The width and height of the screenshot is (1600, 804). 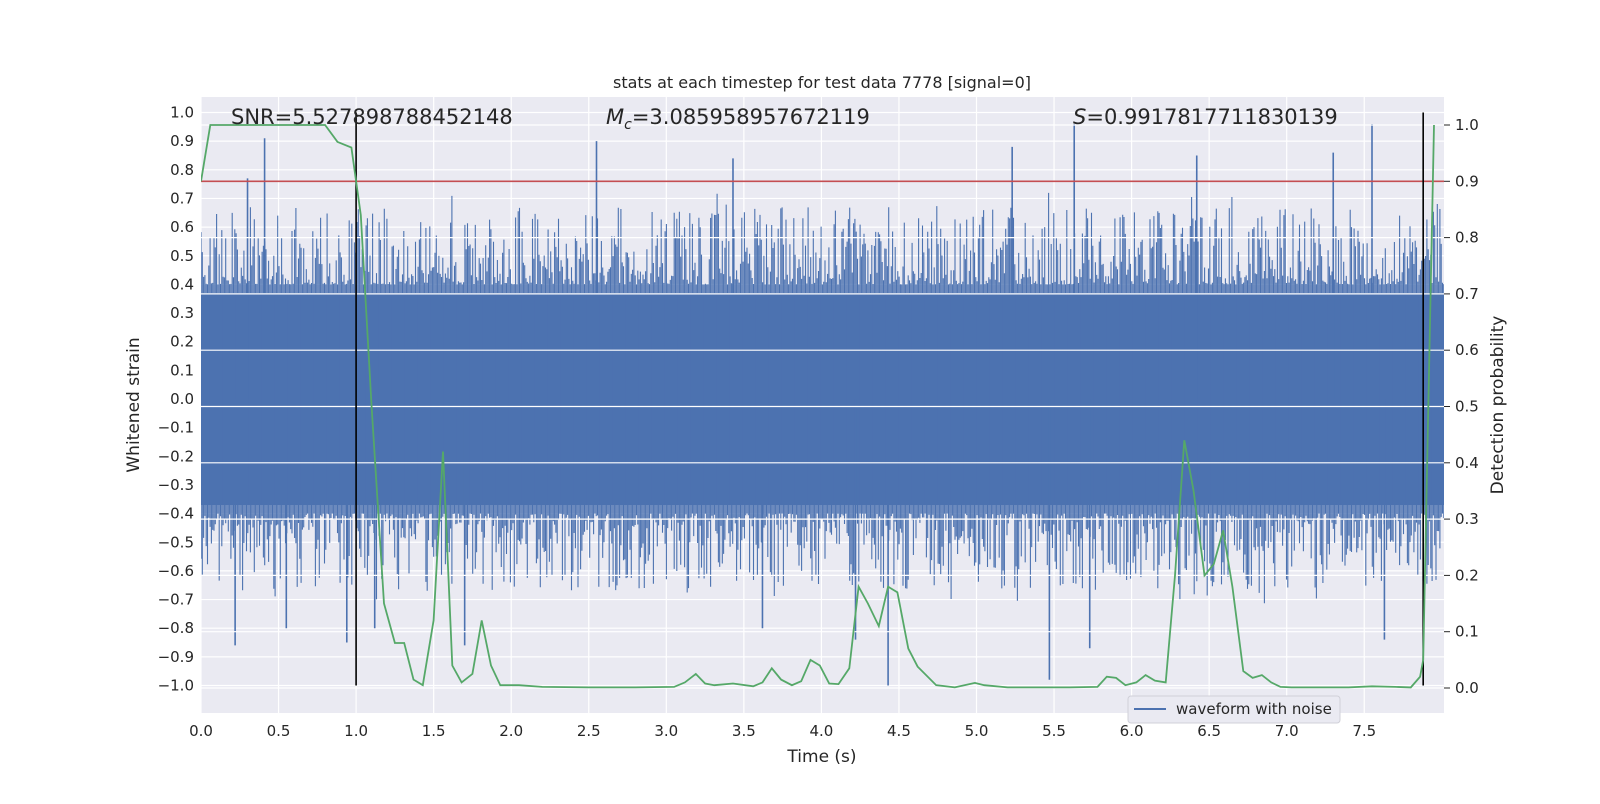 I want to click on y-tick-label-left: 0.9, so click(x=182, y=141).